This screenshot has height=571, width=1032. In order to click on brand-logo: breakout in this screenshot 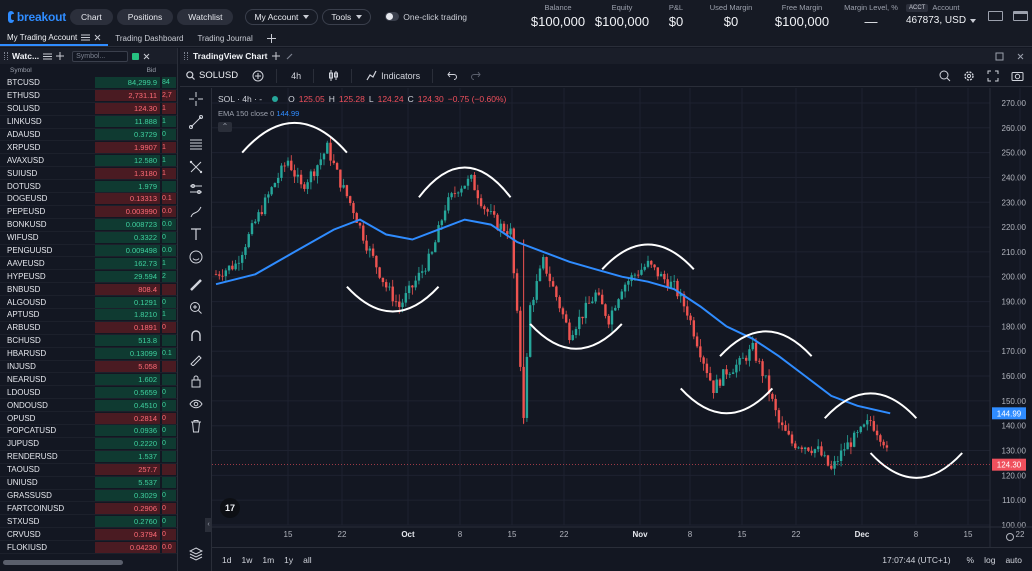, I will do `click(37, 17)`.